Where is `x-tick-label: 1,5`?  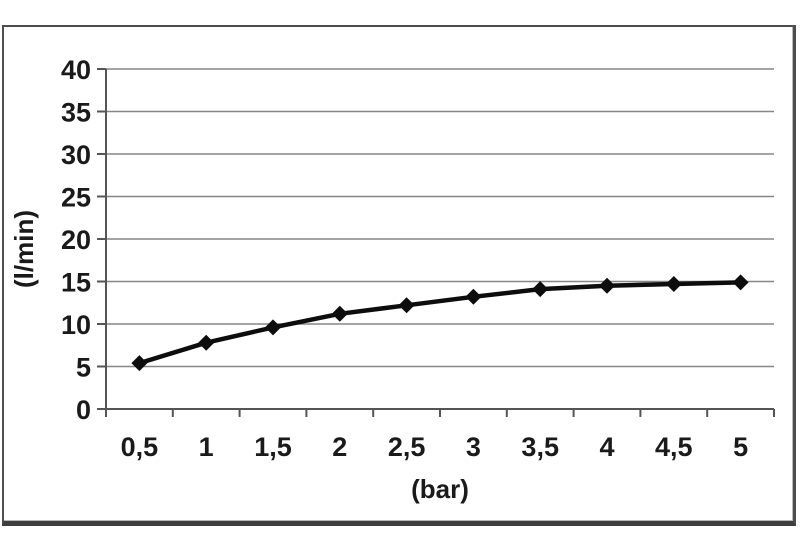
x-tick-label: 1,5 is located at coordinates (273, 447).